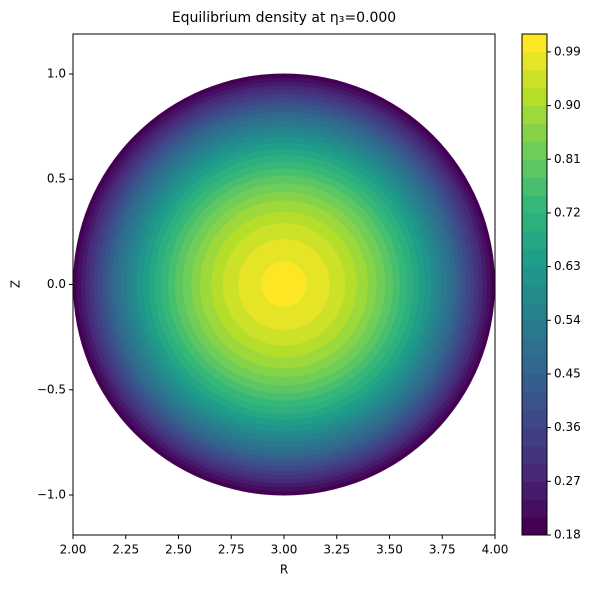 The image size is (597, 592). What do you see at coordinates (567, 320) in the screenshot?
I see `colorbar-tick-label: 0.54` at bounding box center [567, 320].